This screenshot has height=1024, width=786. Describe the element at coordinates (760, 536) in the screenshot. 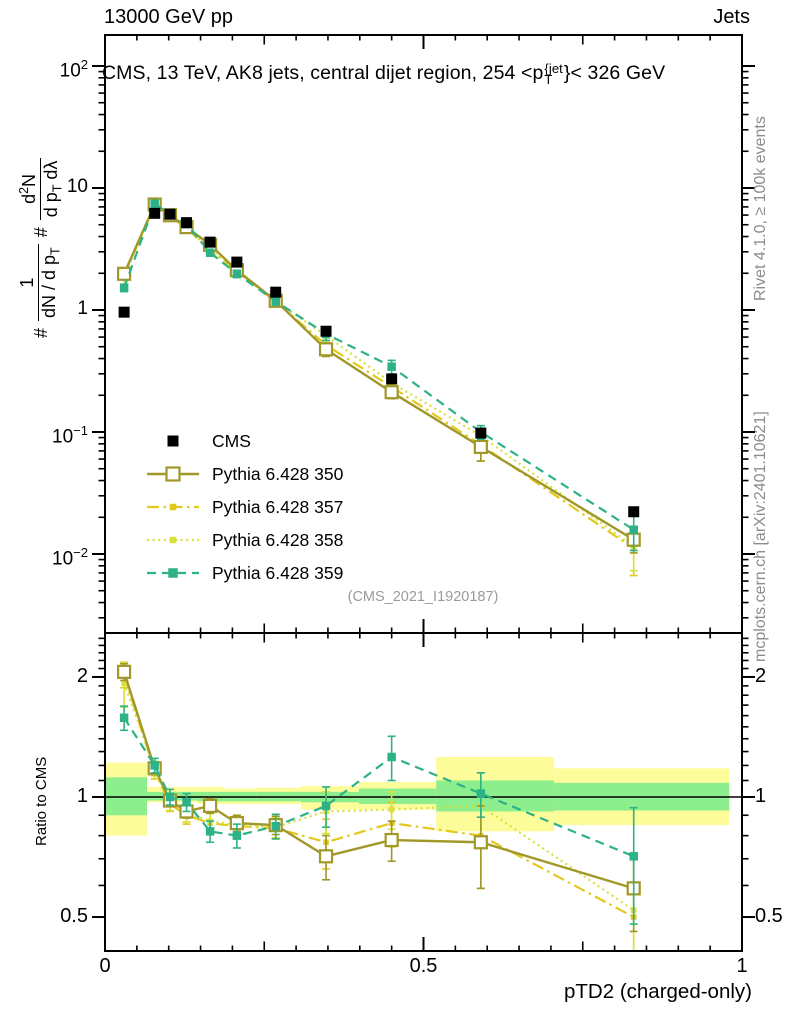

I see `mcplots-arxiv-text: mcplots.cern.ch [arXiv:2401.10621]` at that location.